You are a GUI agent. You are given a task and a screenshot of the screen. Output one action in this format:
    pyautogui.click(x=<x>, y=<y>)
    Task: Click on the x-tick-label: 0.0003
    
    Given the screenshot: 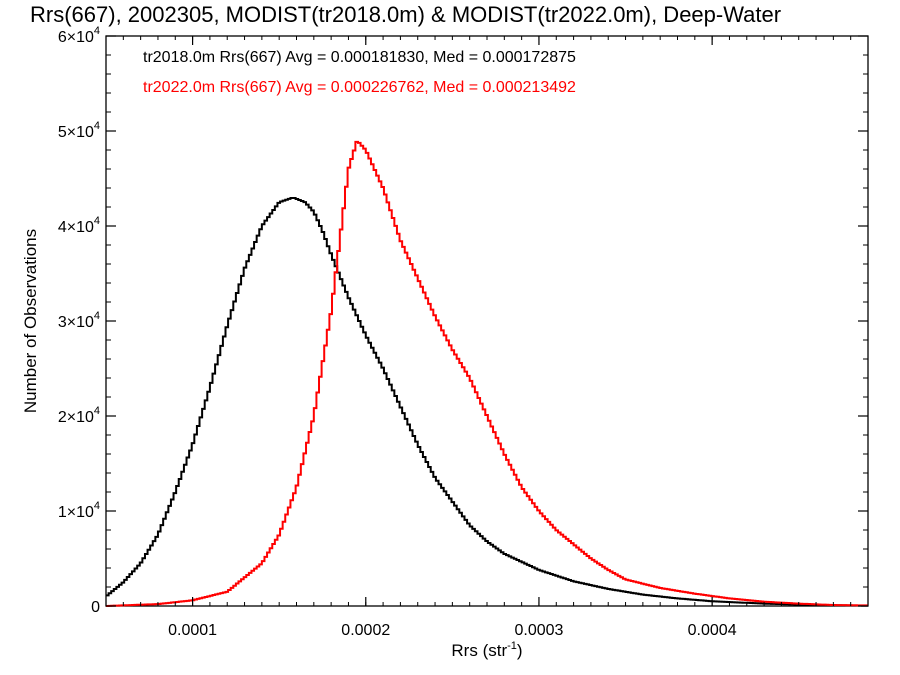 What is the action you would take?
    pyautogui.click(x=538, y=630)
    